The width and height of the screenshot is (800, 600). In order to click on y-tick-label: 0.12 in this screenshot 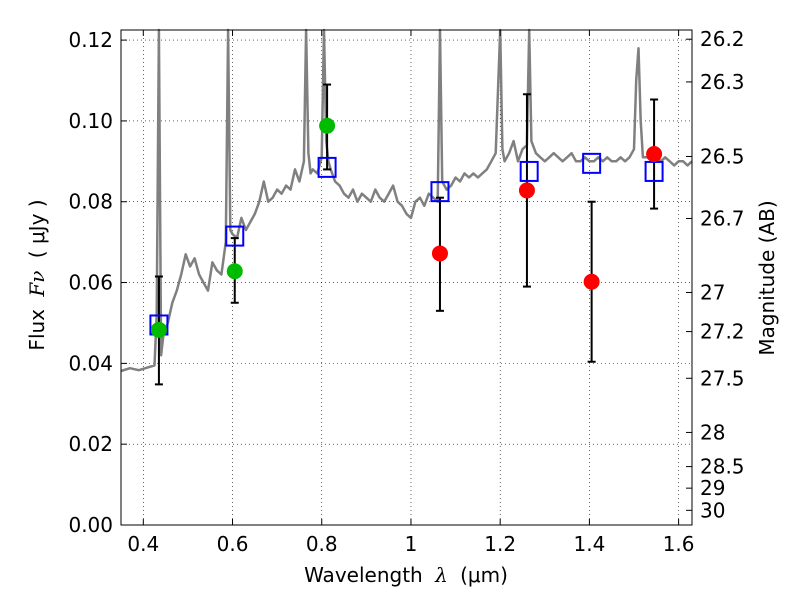, I will do `click(90, 40)`.